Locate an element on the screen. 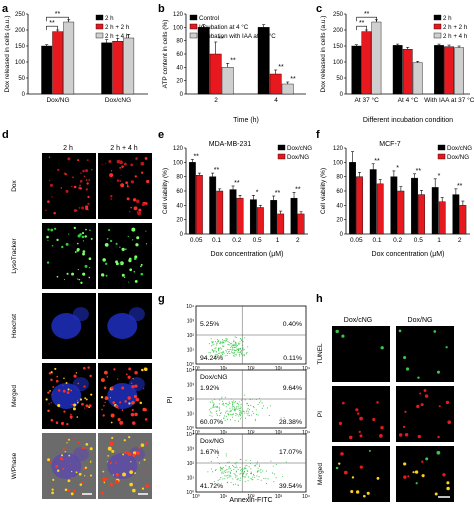 Image resolution: width=474 pixels, height=505 pixels. panel-h-row-label: TUNEL is located at coordinates (320, 354).